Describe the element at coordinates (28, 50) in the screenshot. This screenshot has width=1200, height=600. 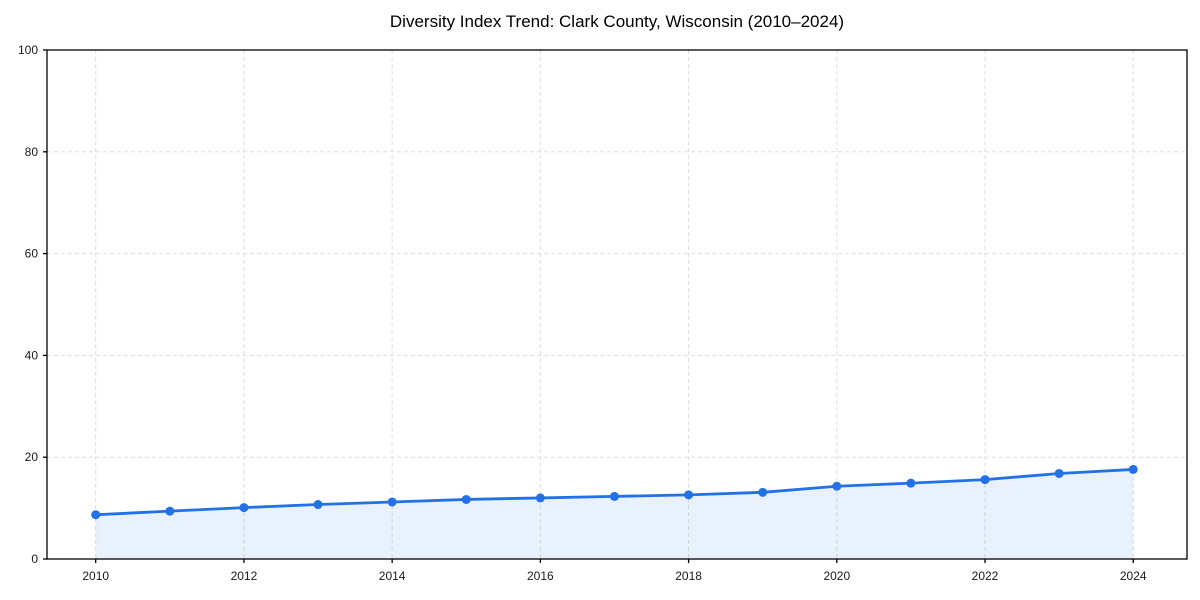
I see `y-tick-label: 100` at that location.